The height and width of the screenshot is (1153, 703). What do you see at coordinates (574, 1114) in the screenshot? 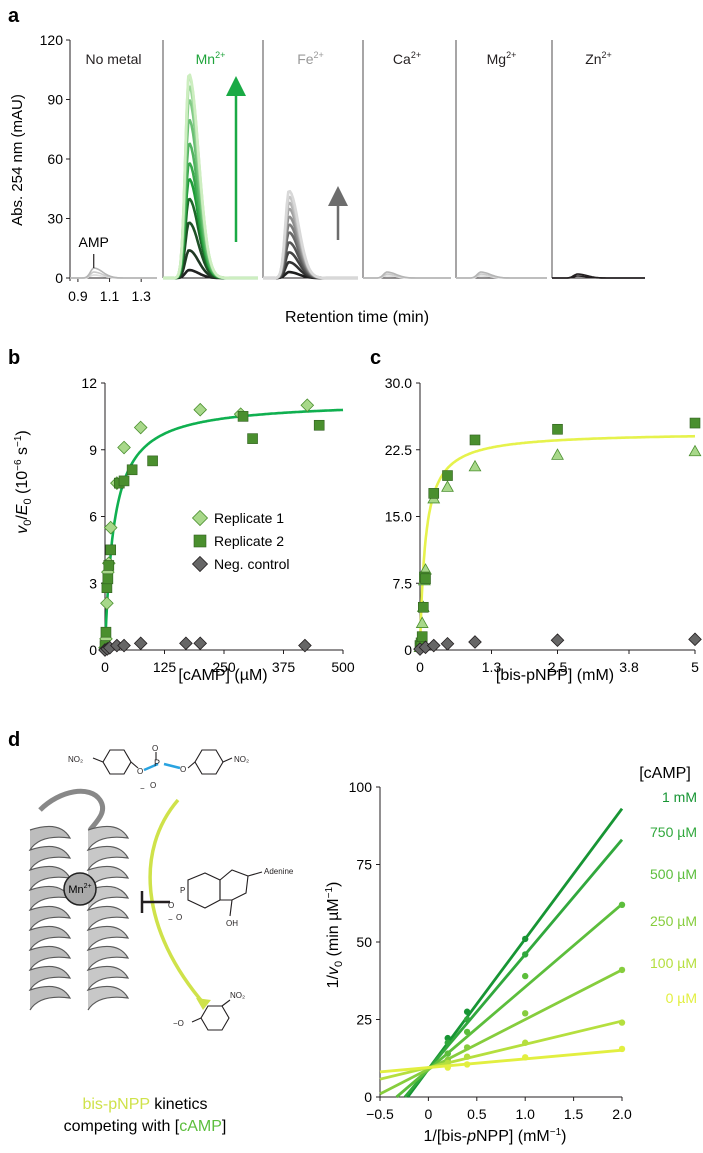
I see `panel-d-x-tick-label: 1.5` at bounding box center [574, 1114].